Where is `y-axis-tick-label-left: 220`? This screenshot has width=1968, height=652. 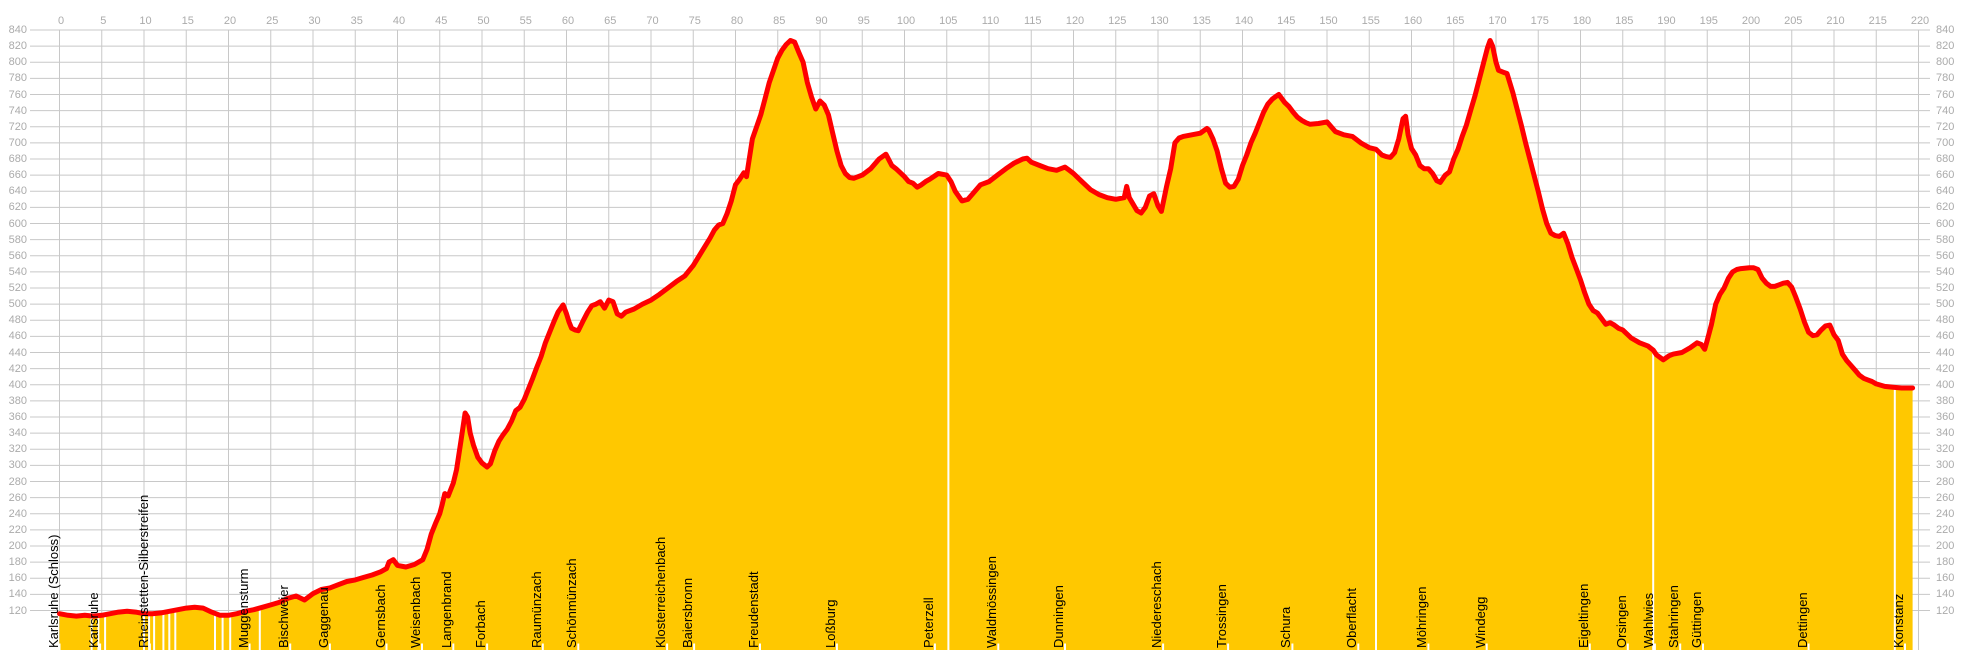
y-axis-tick-label-left: 220 is located at coordinates (17, 529).